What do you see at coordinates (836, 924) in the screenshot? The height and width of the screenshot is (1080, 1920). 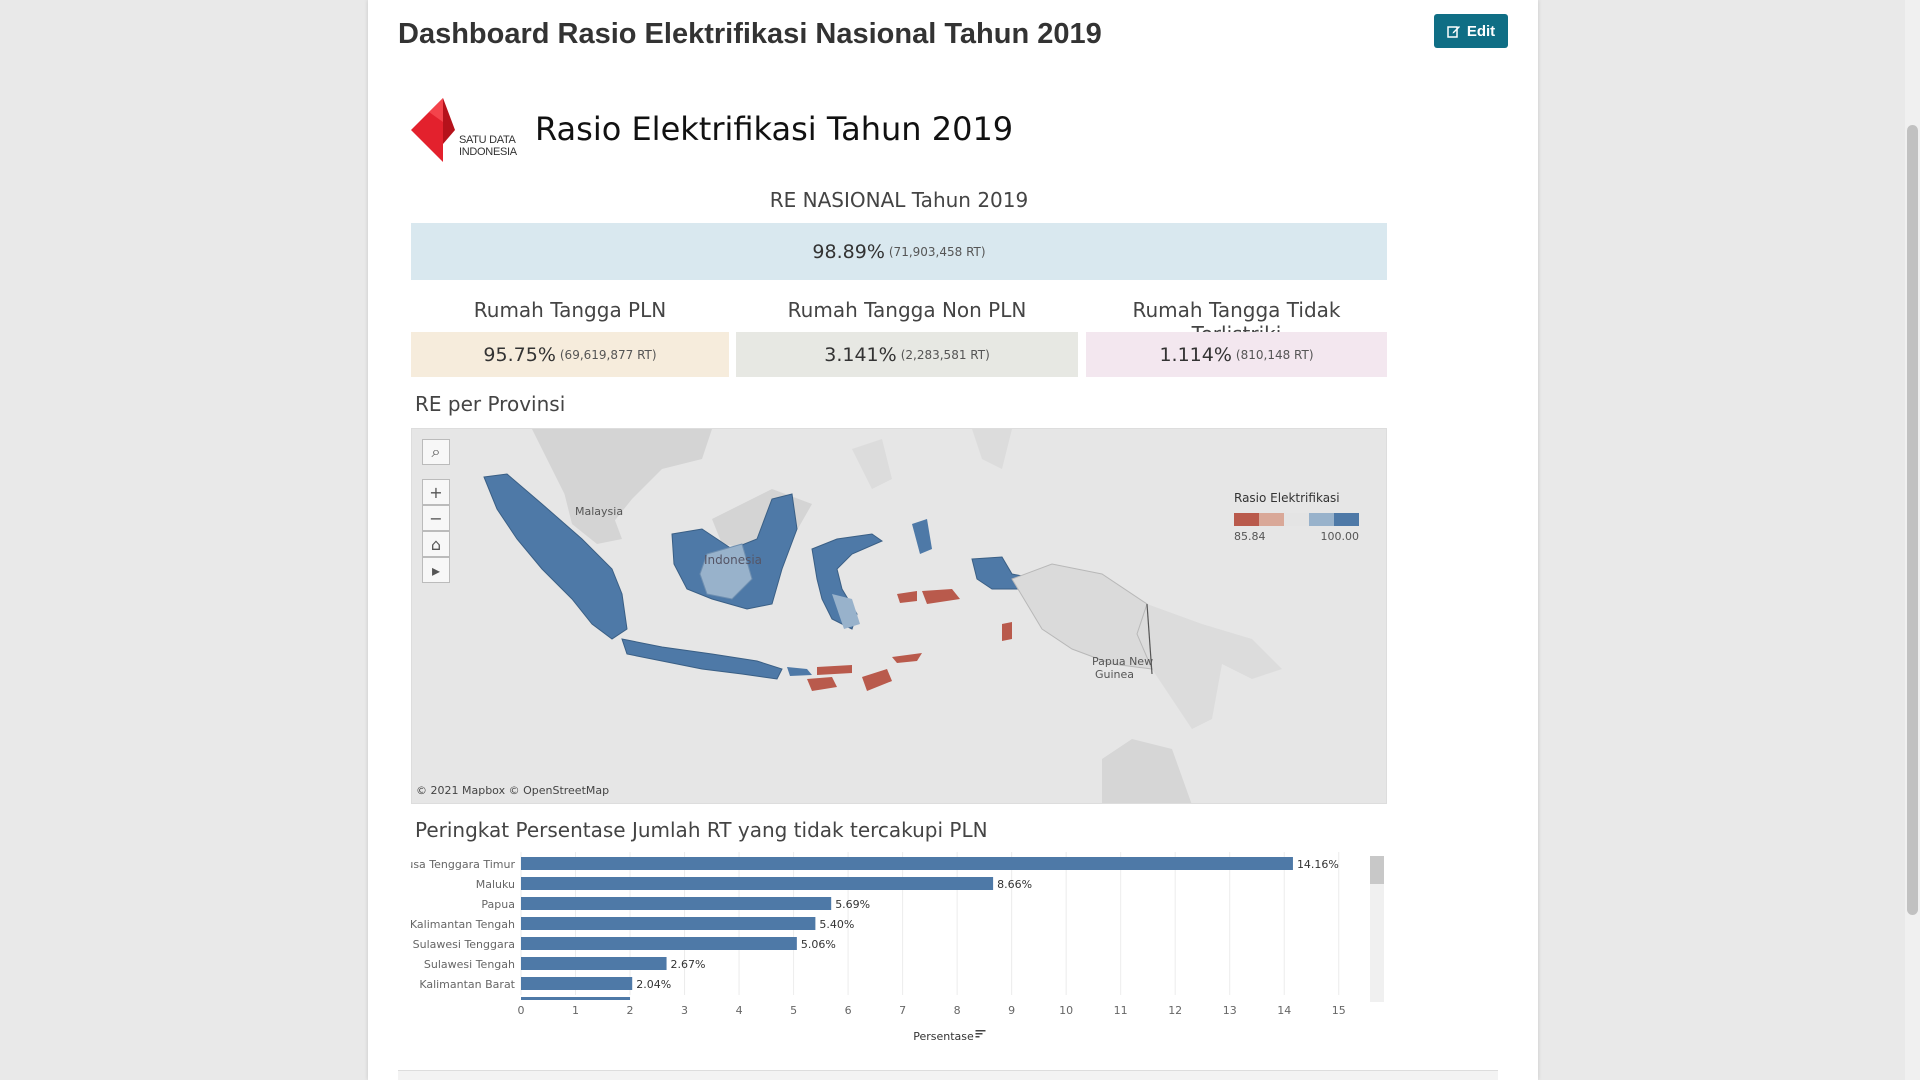 I see `bar-value-label: 5.40%` at bounding box center [836, 924].